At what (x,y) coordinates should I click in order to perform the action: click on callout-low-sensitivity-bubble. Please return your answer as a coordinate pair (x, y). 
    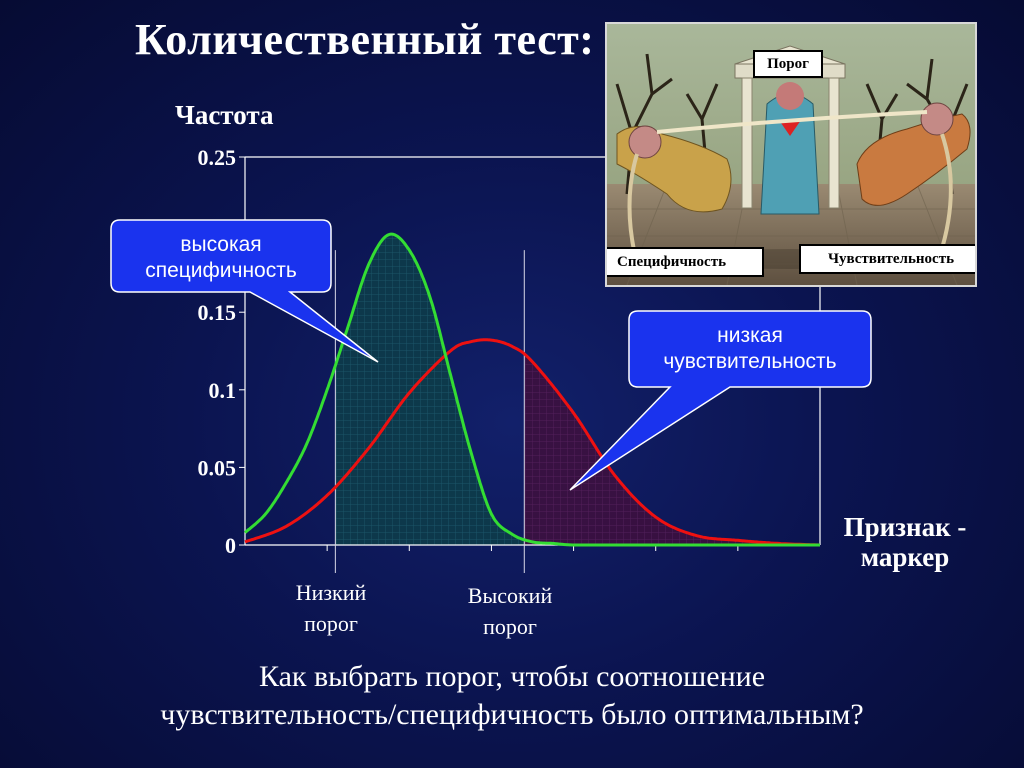
    Looking at the image, I should click on (720, 400).